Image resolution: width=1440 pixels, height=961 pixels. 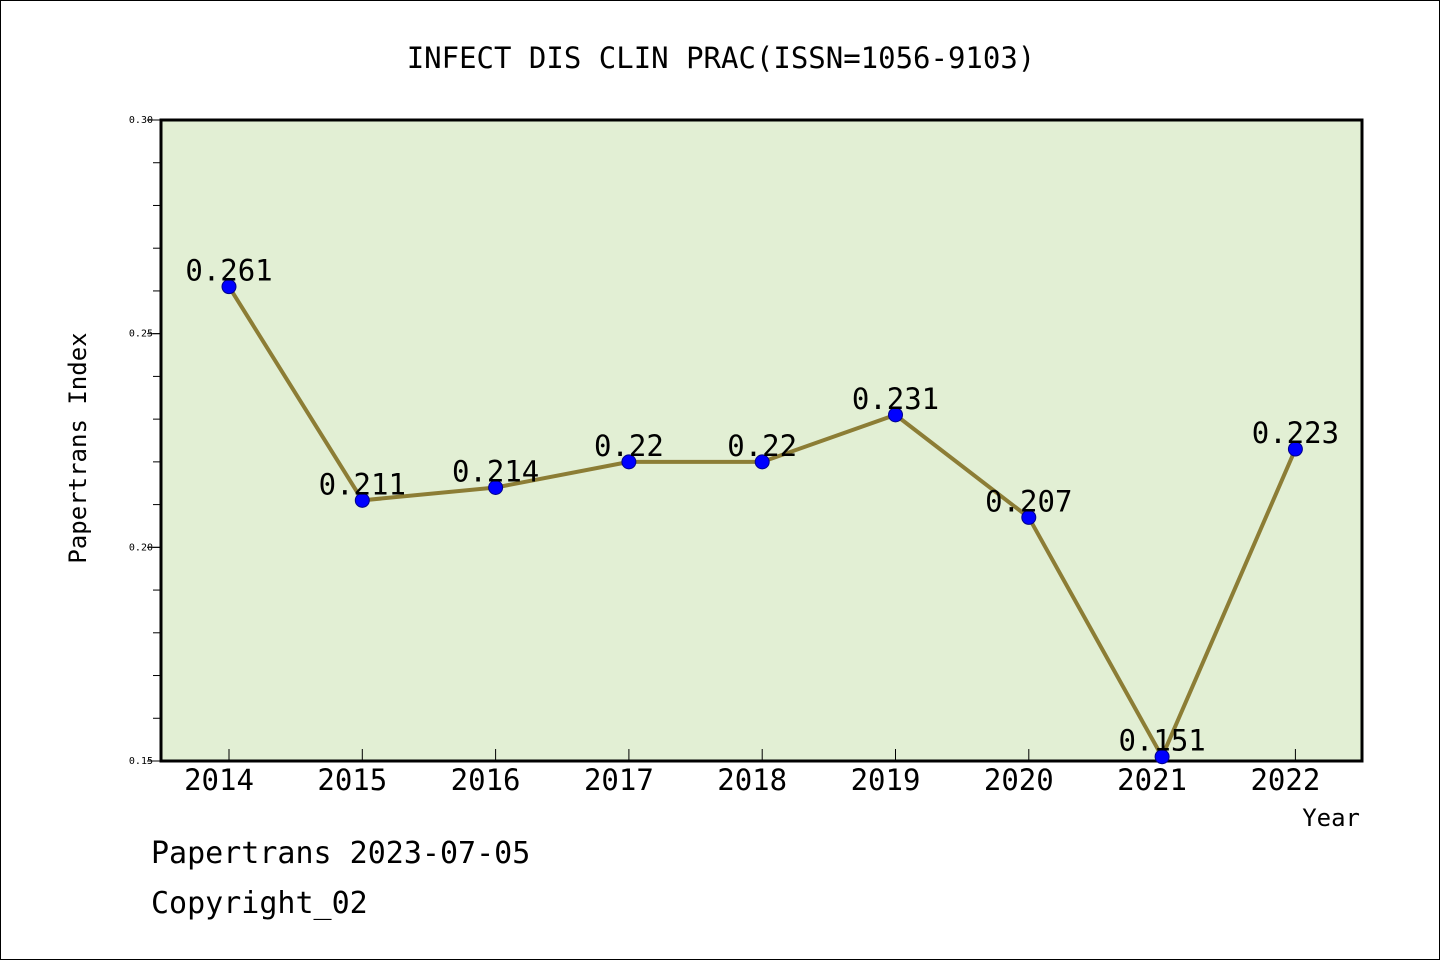 I want to click on x-tick-label: 2020, so click(x=1019, y=780).